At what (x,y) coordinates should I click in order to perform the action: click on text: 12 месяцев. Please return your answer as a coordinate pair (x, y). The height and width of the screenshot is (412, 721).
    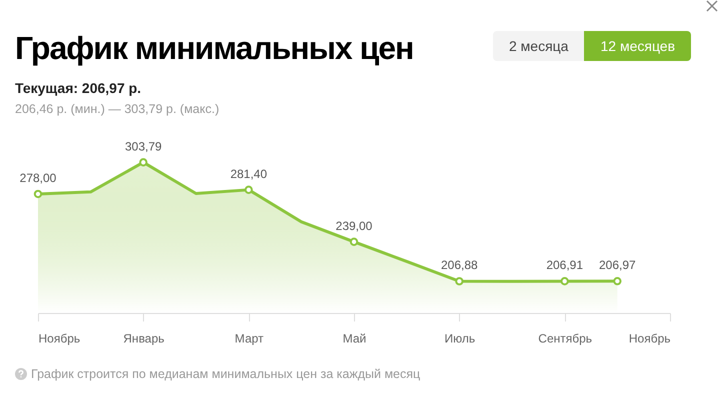
    Looking at the image, I should click on (638, 46).